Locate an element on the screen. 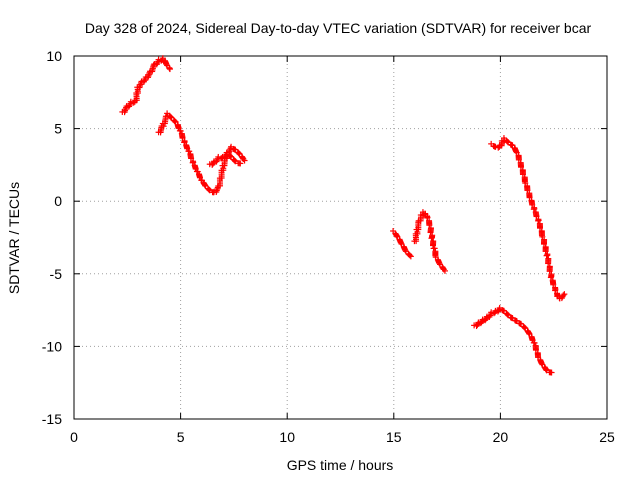 The width and height of the screenshot is (640, 480). x-tick-label: 10 is located at coordinates (287, 437).